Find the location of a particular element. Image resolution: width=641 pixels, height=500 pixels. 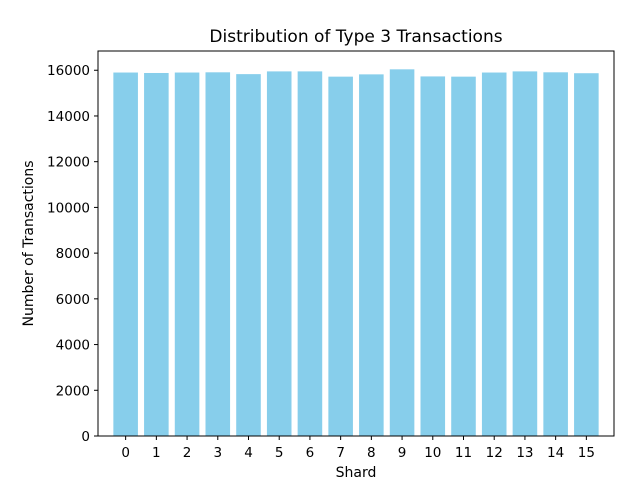

x-tick-label: 10 is located at coordinates (432, 453).